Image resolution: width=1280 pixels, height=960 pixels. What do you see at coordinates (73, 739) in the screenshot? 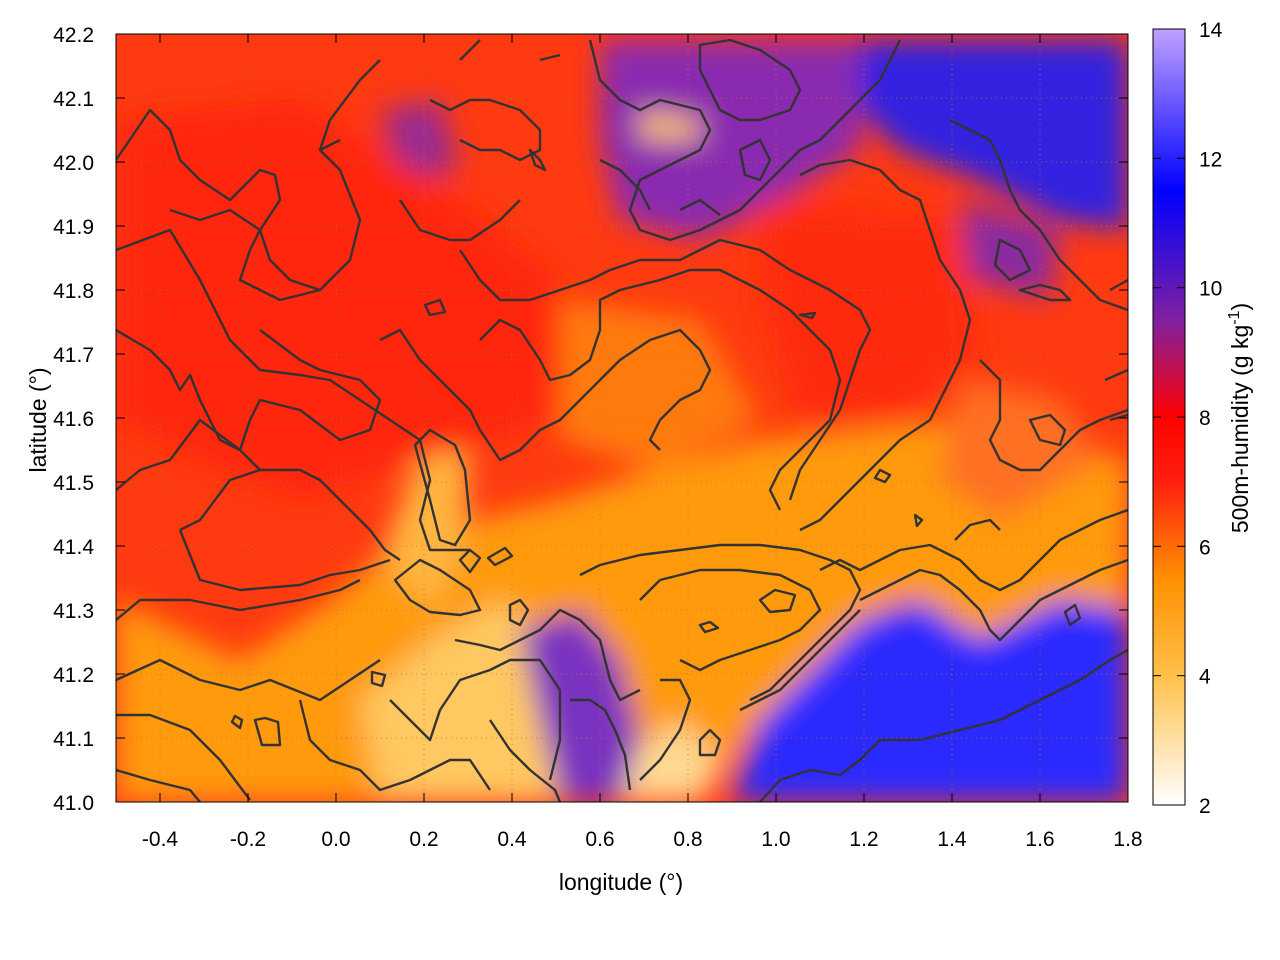
I see `y-tick-label: 41.1` at bounding box center [73, 739].